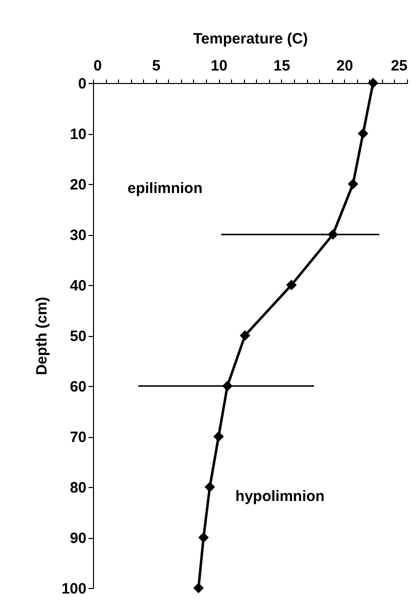  Describe the element at coordinates (41, 336) in the screenshot. I see `y-axis-title: Depth (cm)` at that location.